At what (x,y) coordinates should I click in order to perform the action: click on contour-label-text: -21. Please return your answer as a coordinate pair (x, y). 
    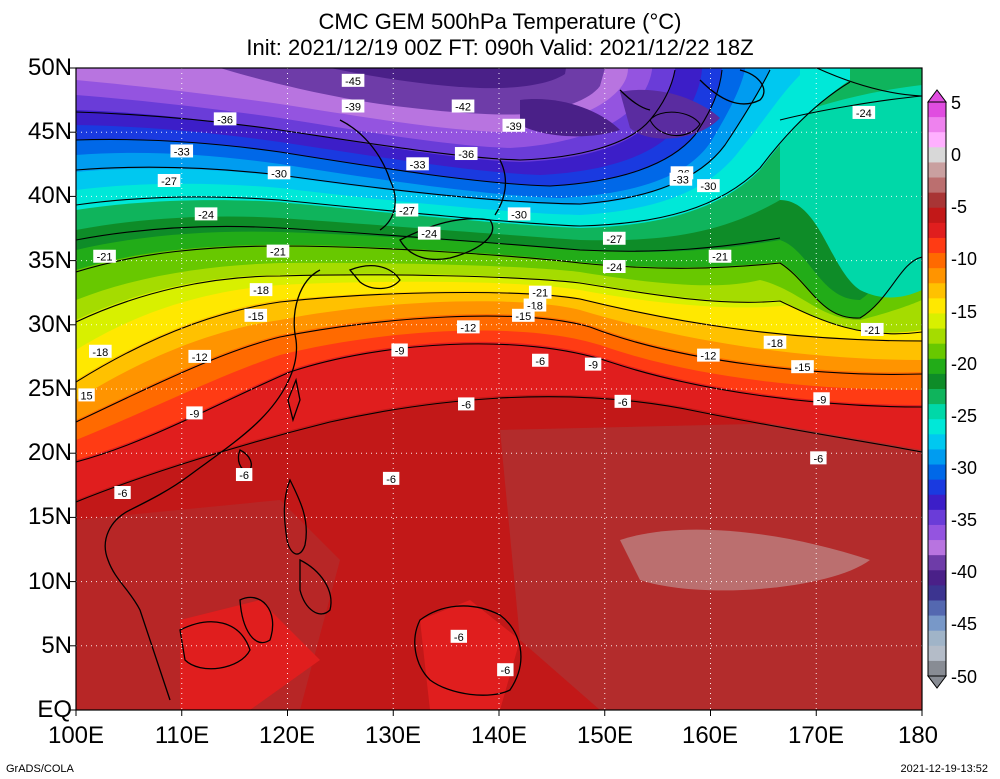
    Looking at the image, I should click on (872, 331).